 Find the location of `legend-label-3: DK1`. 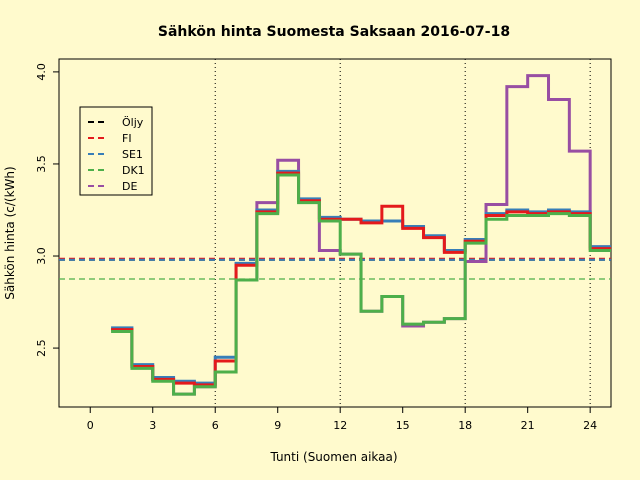

legend-label-3: DK1 is located at coordinates (133, 170).